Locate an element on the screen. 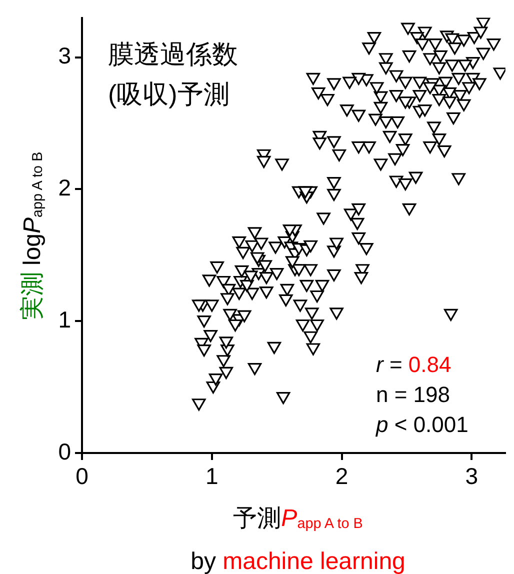  annotation: n = 198 is located at coordinates (414, 395).